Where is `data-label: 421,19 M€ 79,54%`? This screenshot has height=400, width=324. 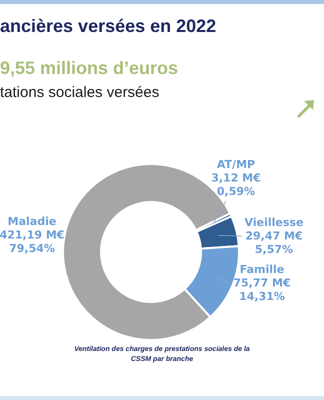 data-label: 421,19 M€ 79,54% is located at coordinates (32, 241).